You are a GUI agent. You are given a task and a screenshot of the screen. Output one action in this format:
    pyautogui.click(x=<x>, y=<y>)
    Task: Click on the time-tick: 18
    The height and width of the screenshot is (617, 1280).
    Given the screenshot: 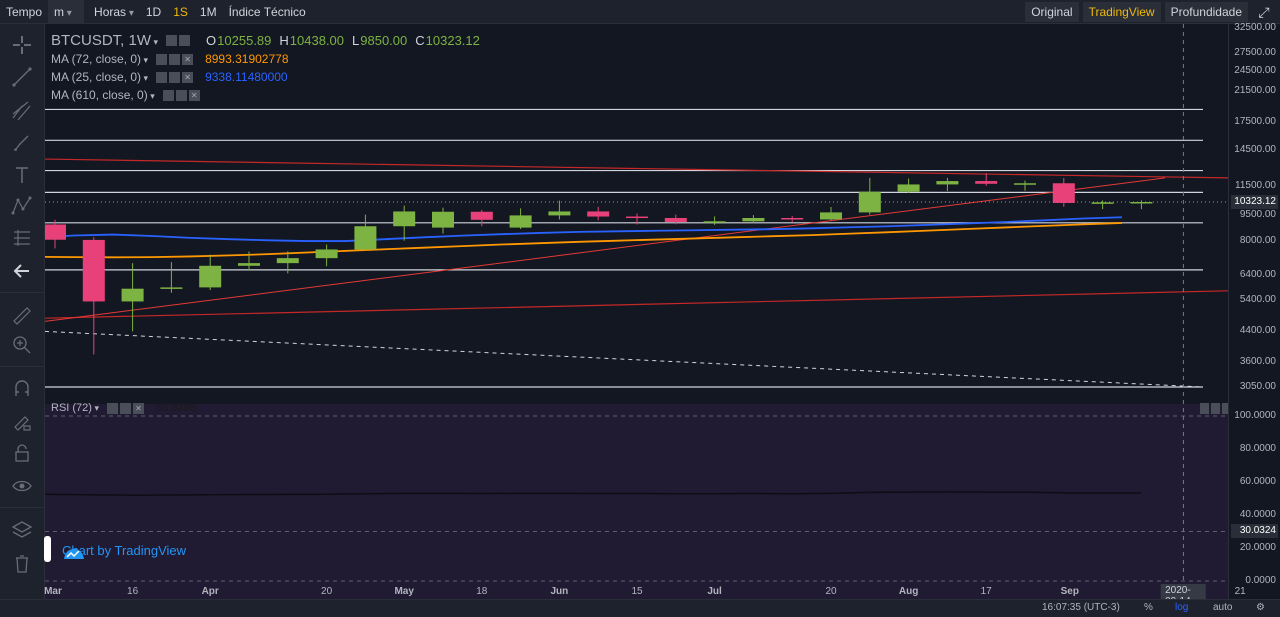 What is the action you would take?
    pyautogui.click(x=482, y=591)
    